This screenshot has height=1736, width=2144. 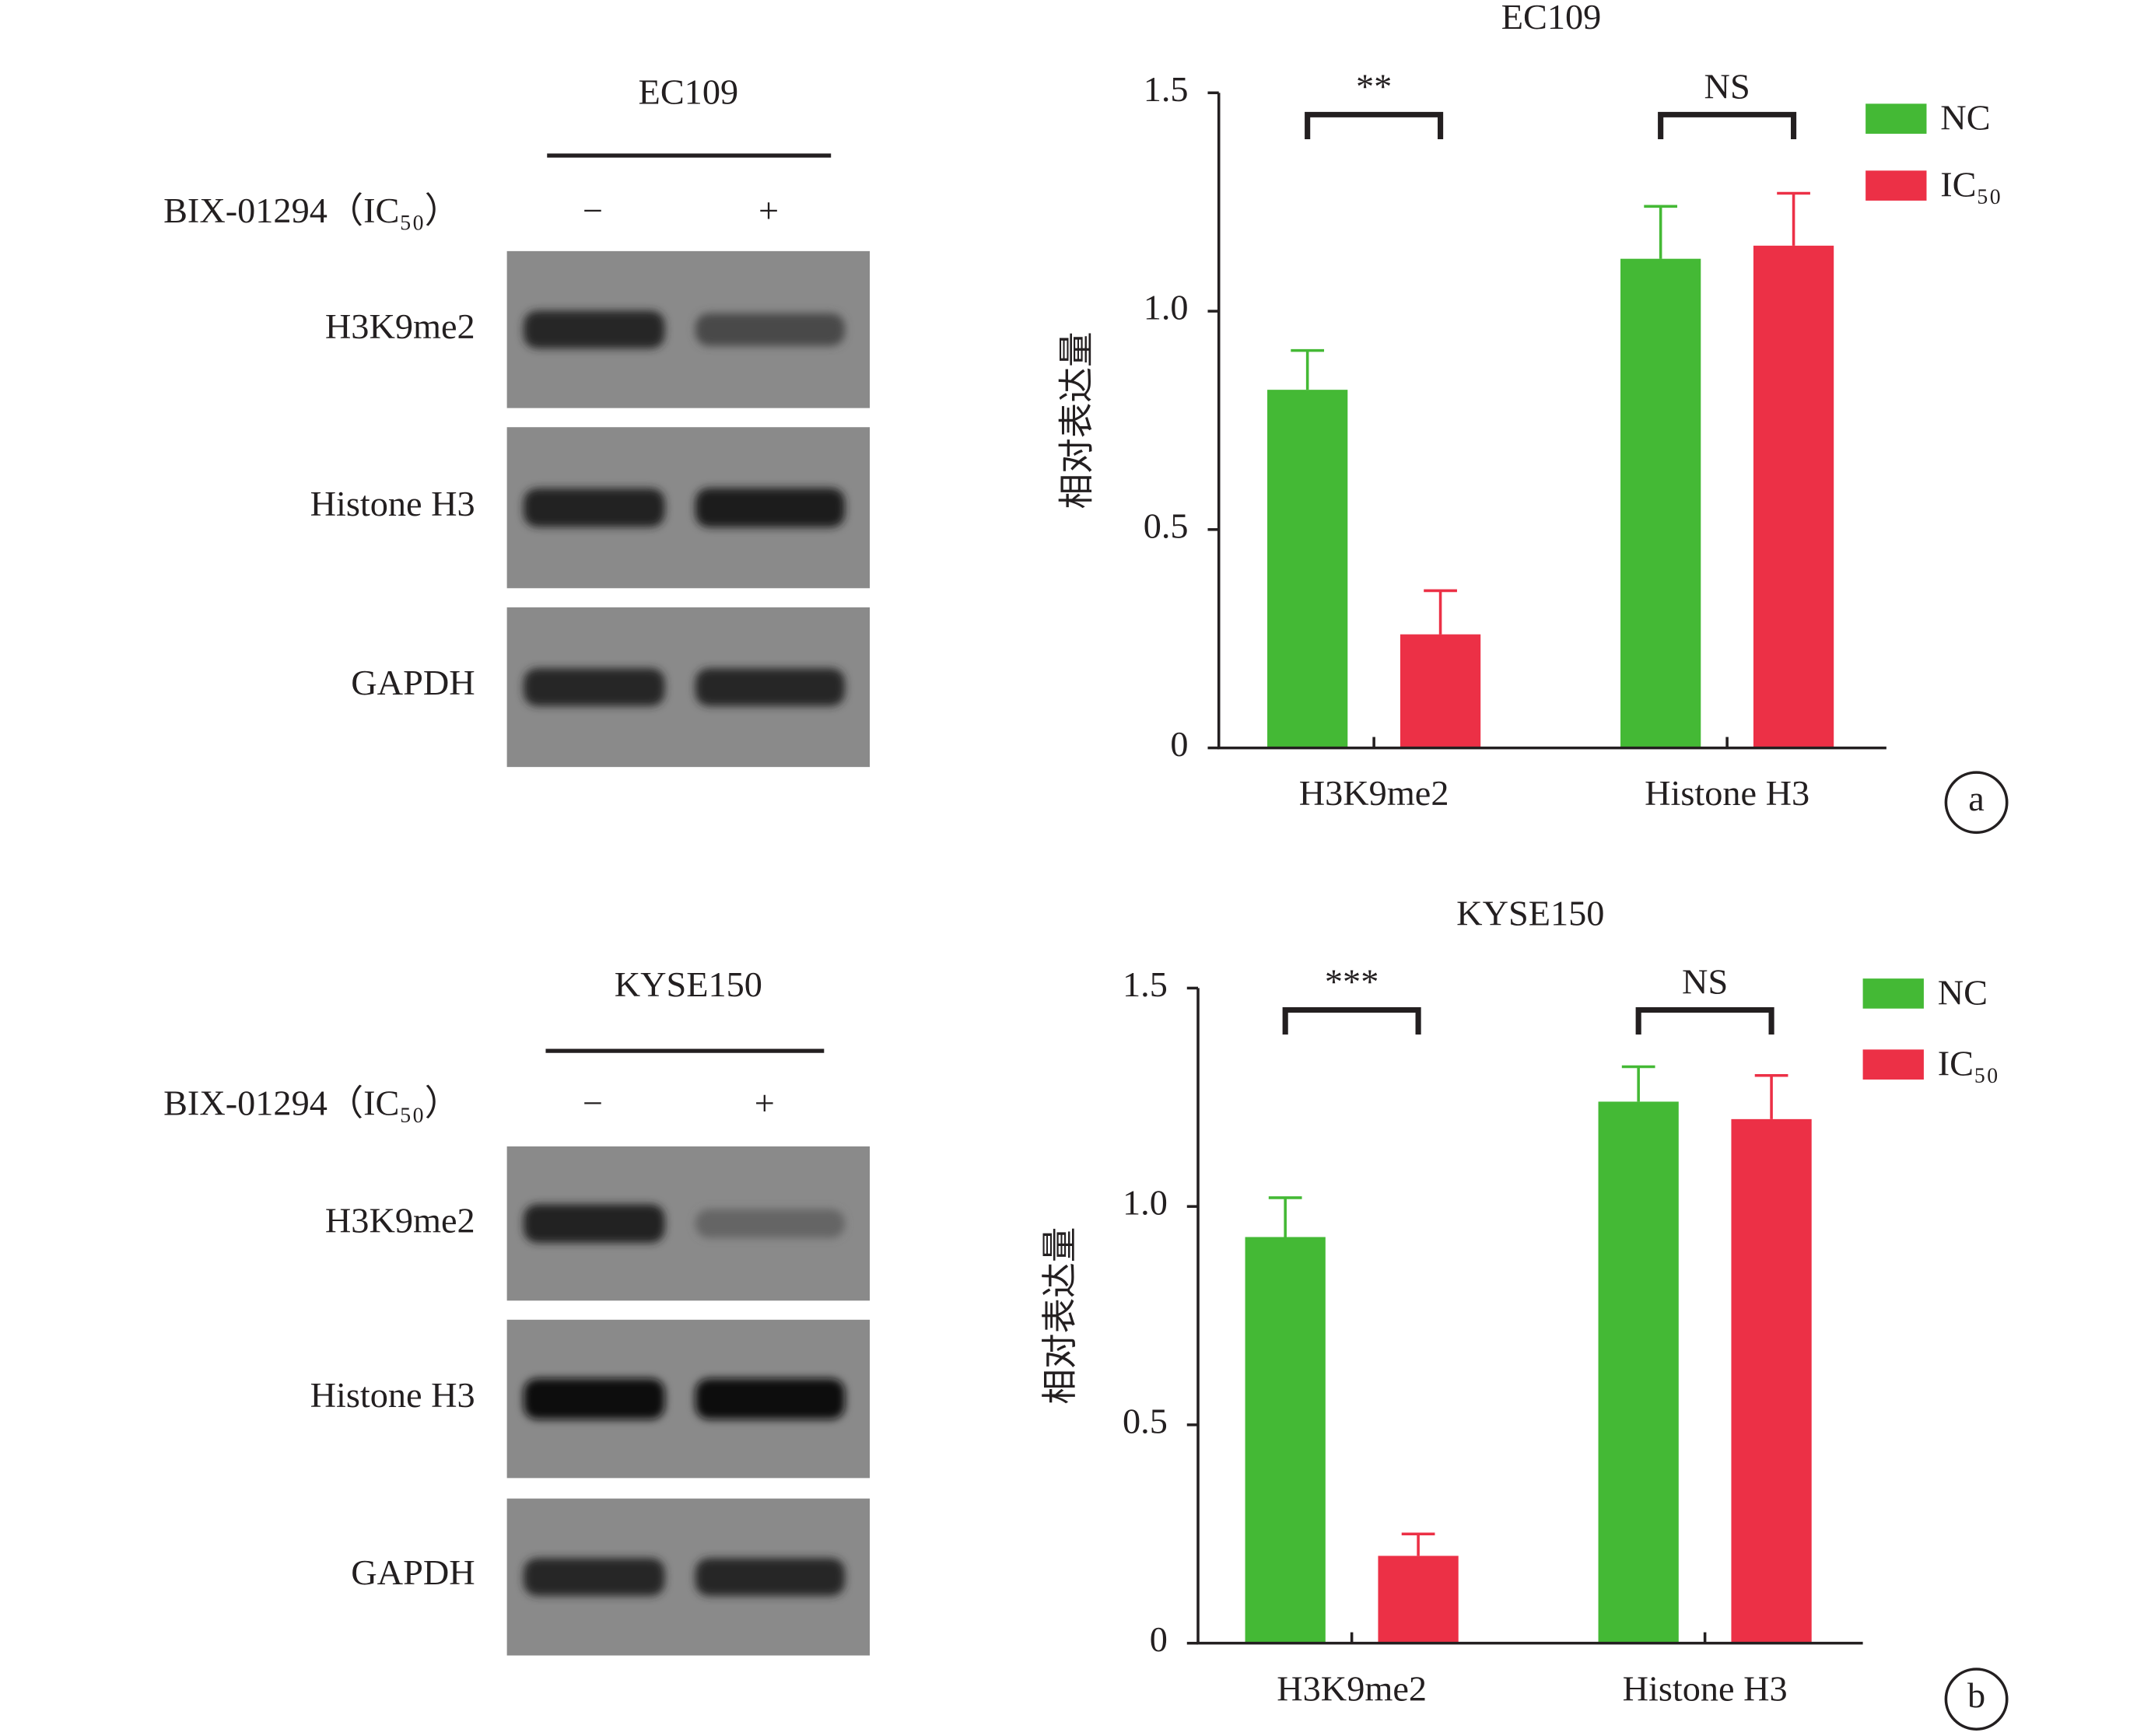 I want to click on significance-label: **, so click(x=1374, y=87).